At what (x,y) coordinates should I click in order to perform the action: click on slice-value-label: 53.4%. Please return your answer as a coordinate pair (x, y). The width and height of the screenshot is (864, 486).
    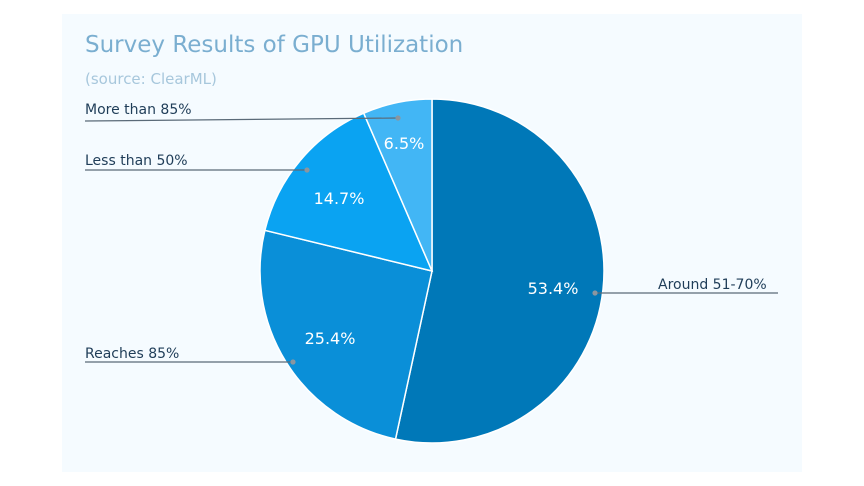
    Looking at the image, I should click on (553, 288).